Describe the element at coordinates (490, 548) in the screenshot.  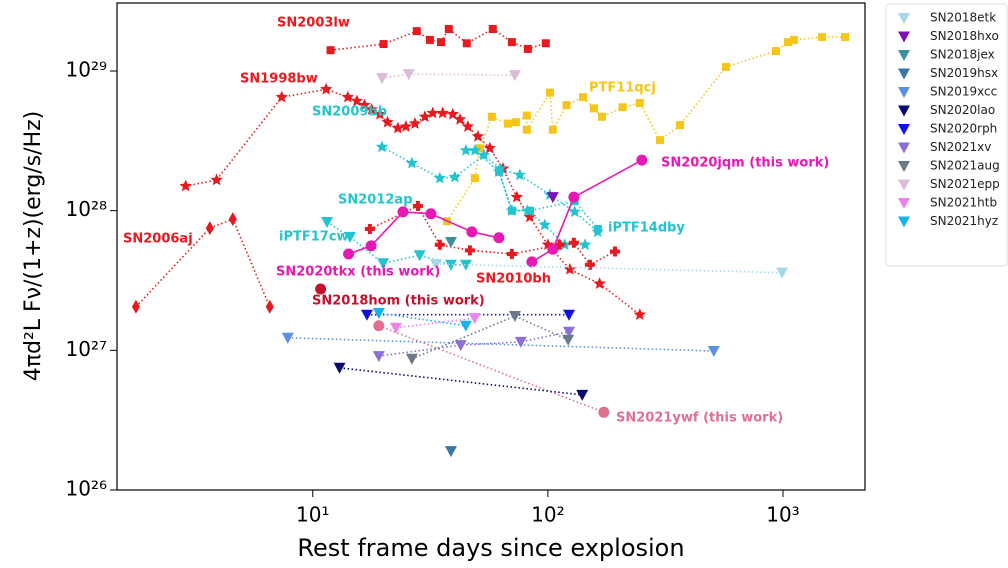
I see `x-axis-label: Rest frame days since explosion` at that location.